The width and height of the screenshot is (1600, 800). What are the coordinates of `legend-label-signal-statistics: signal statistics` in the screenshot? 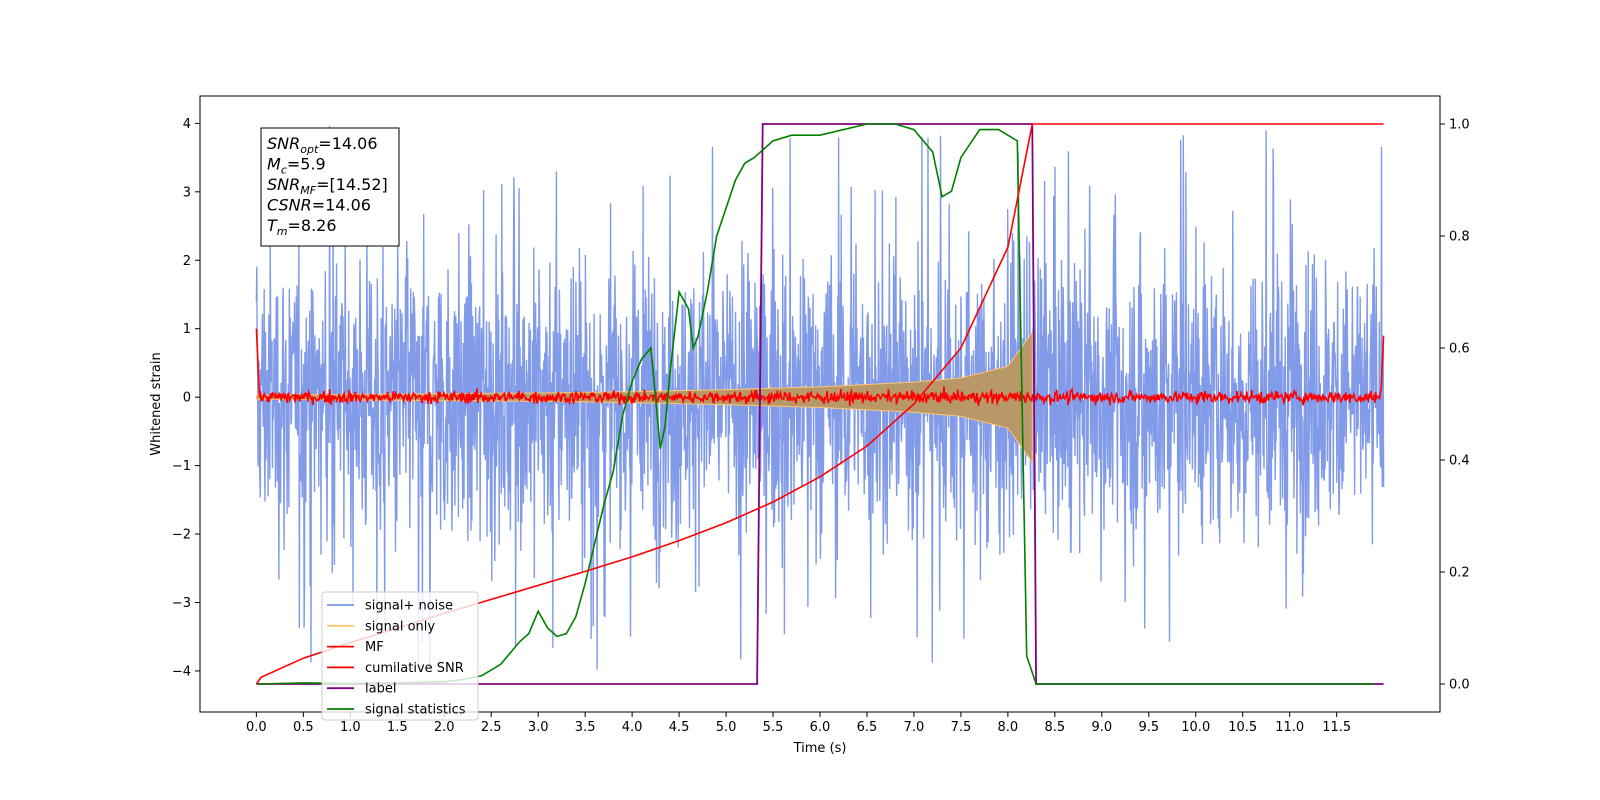 It's located at (415, 710).